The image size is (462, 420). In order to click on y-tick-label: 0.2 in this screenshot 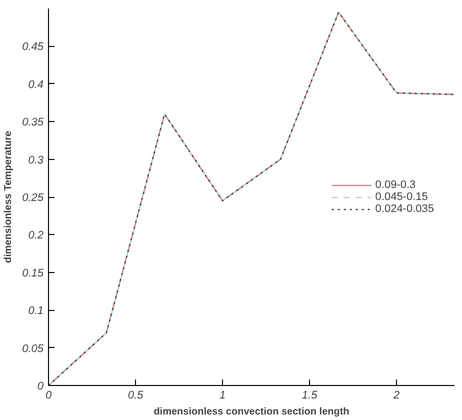, I will do `click(36, 236)`.